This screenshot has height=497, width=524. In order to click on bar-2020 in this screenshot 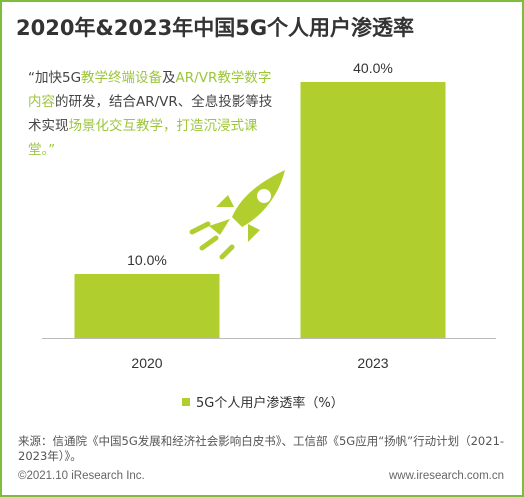, I will do `click(147, 306)`.